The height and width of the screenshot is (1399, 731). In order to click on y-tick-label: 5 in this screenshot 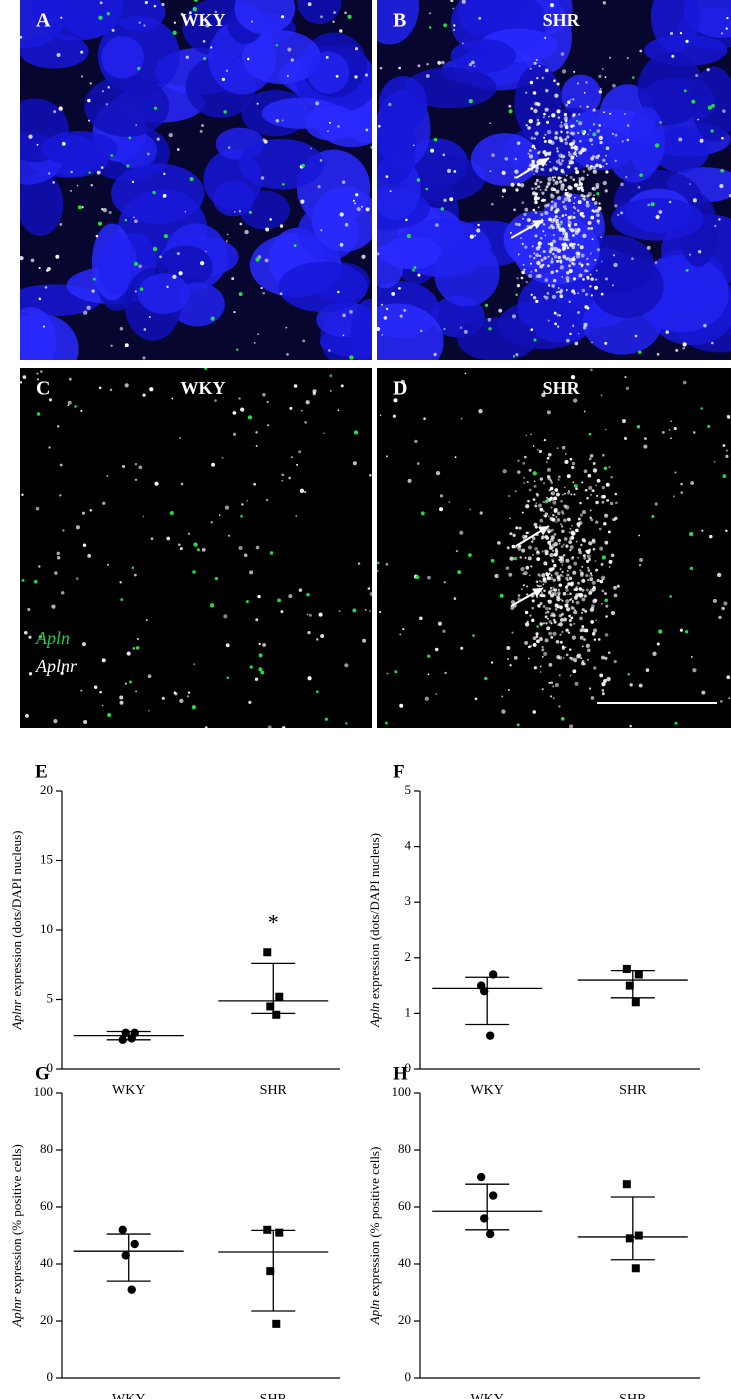, I will do `click(50, 997)`.